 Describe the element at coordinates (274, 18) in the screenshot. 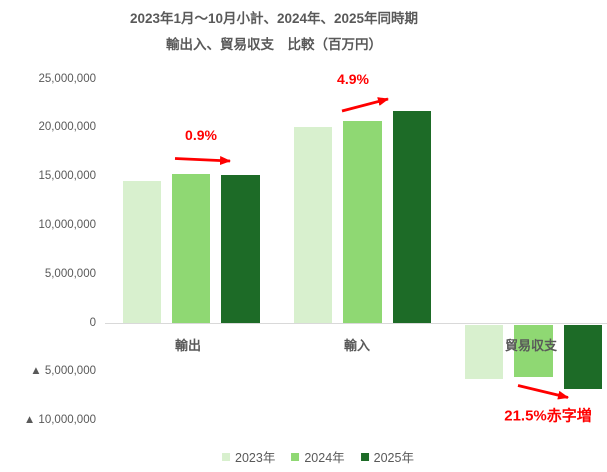

I see `chart-title-line1: 2023年1月～10月小計、2024年、2025年同時期` at that location.